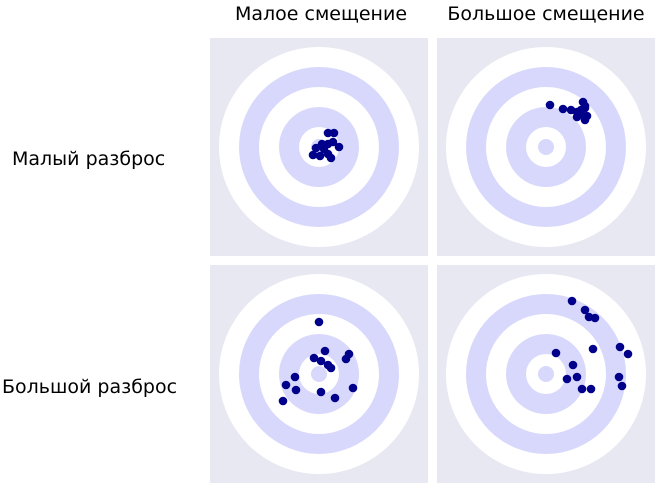 This screenshot has height=490, width=662. I want to click on target-panel-low-bias-low-variance, so click(319, 147).